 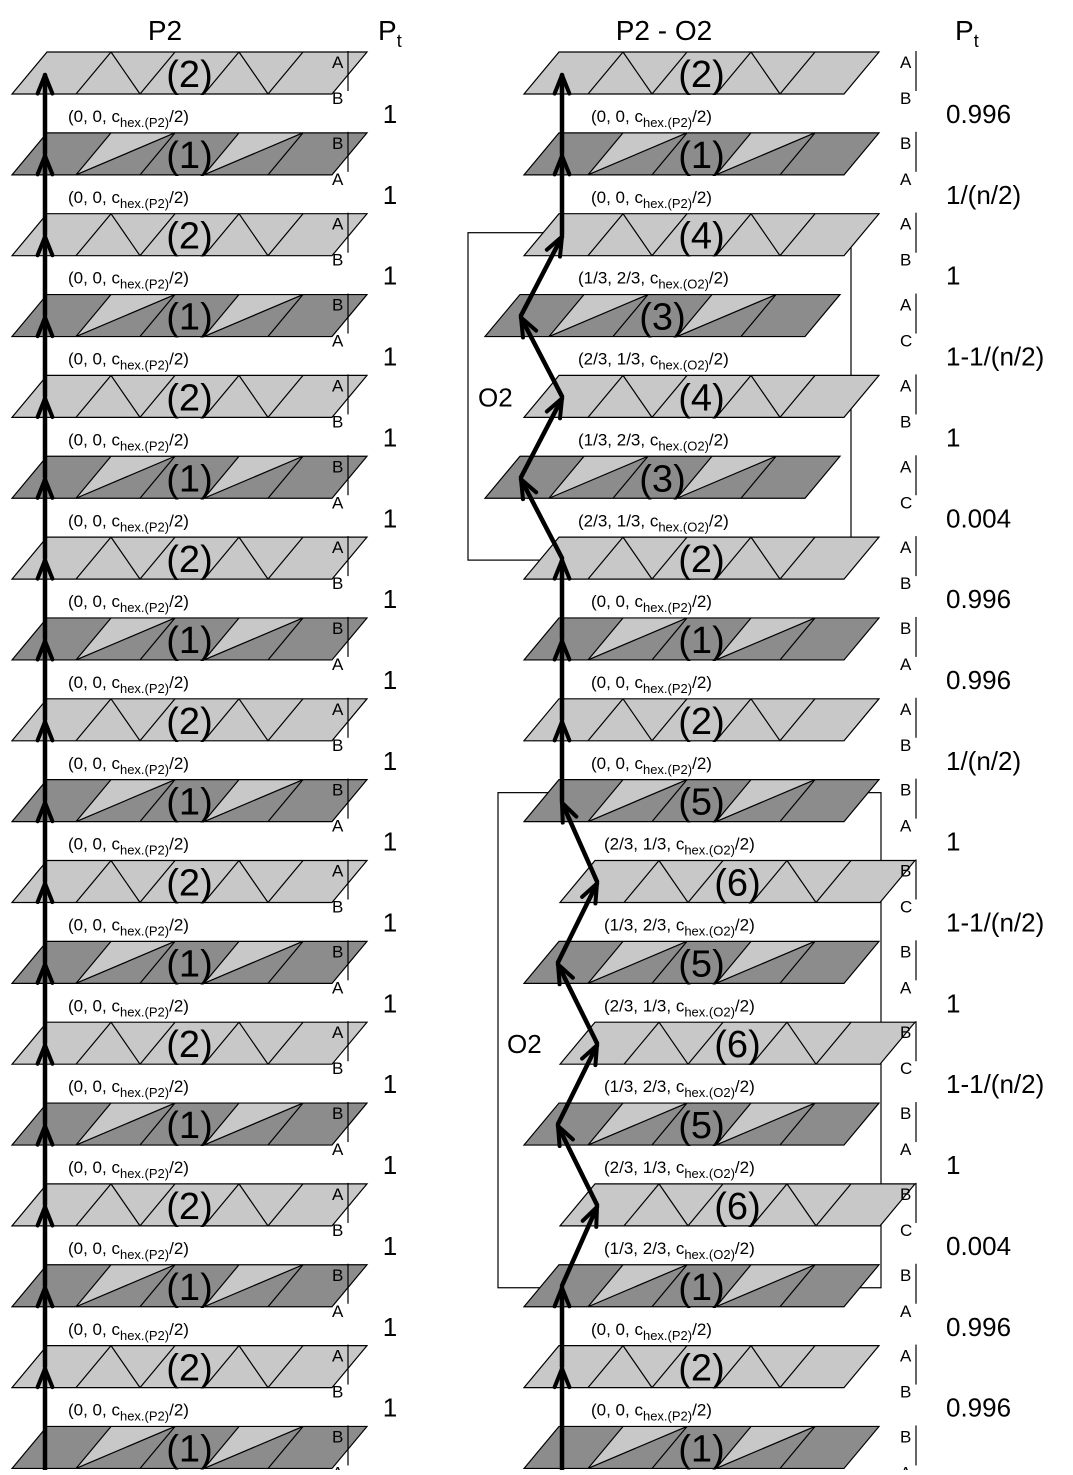 I want to click on left-pt-header: Pt, so click(x=390, y=33).